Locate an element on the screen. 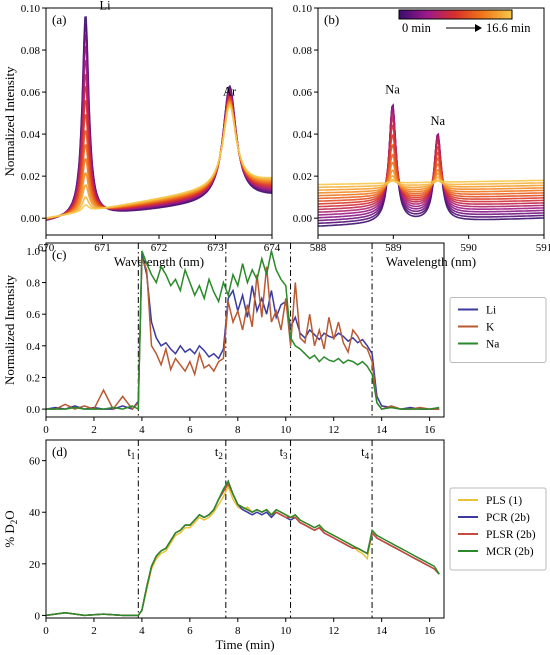 This screenshot has width=550, height=655. legend-label: Li is located at coordinates (491, 311).